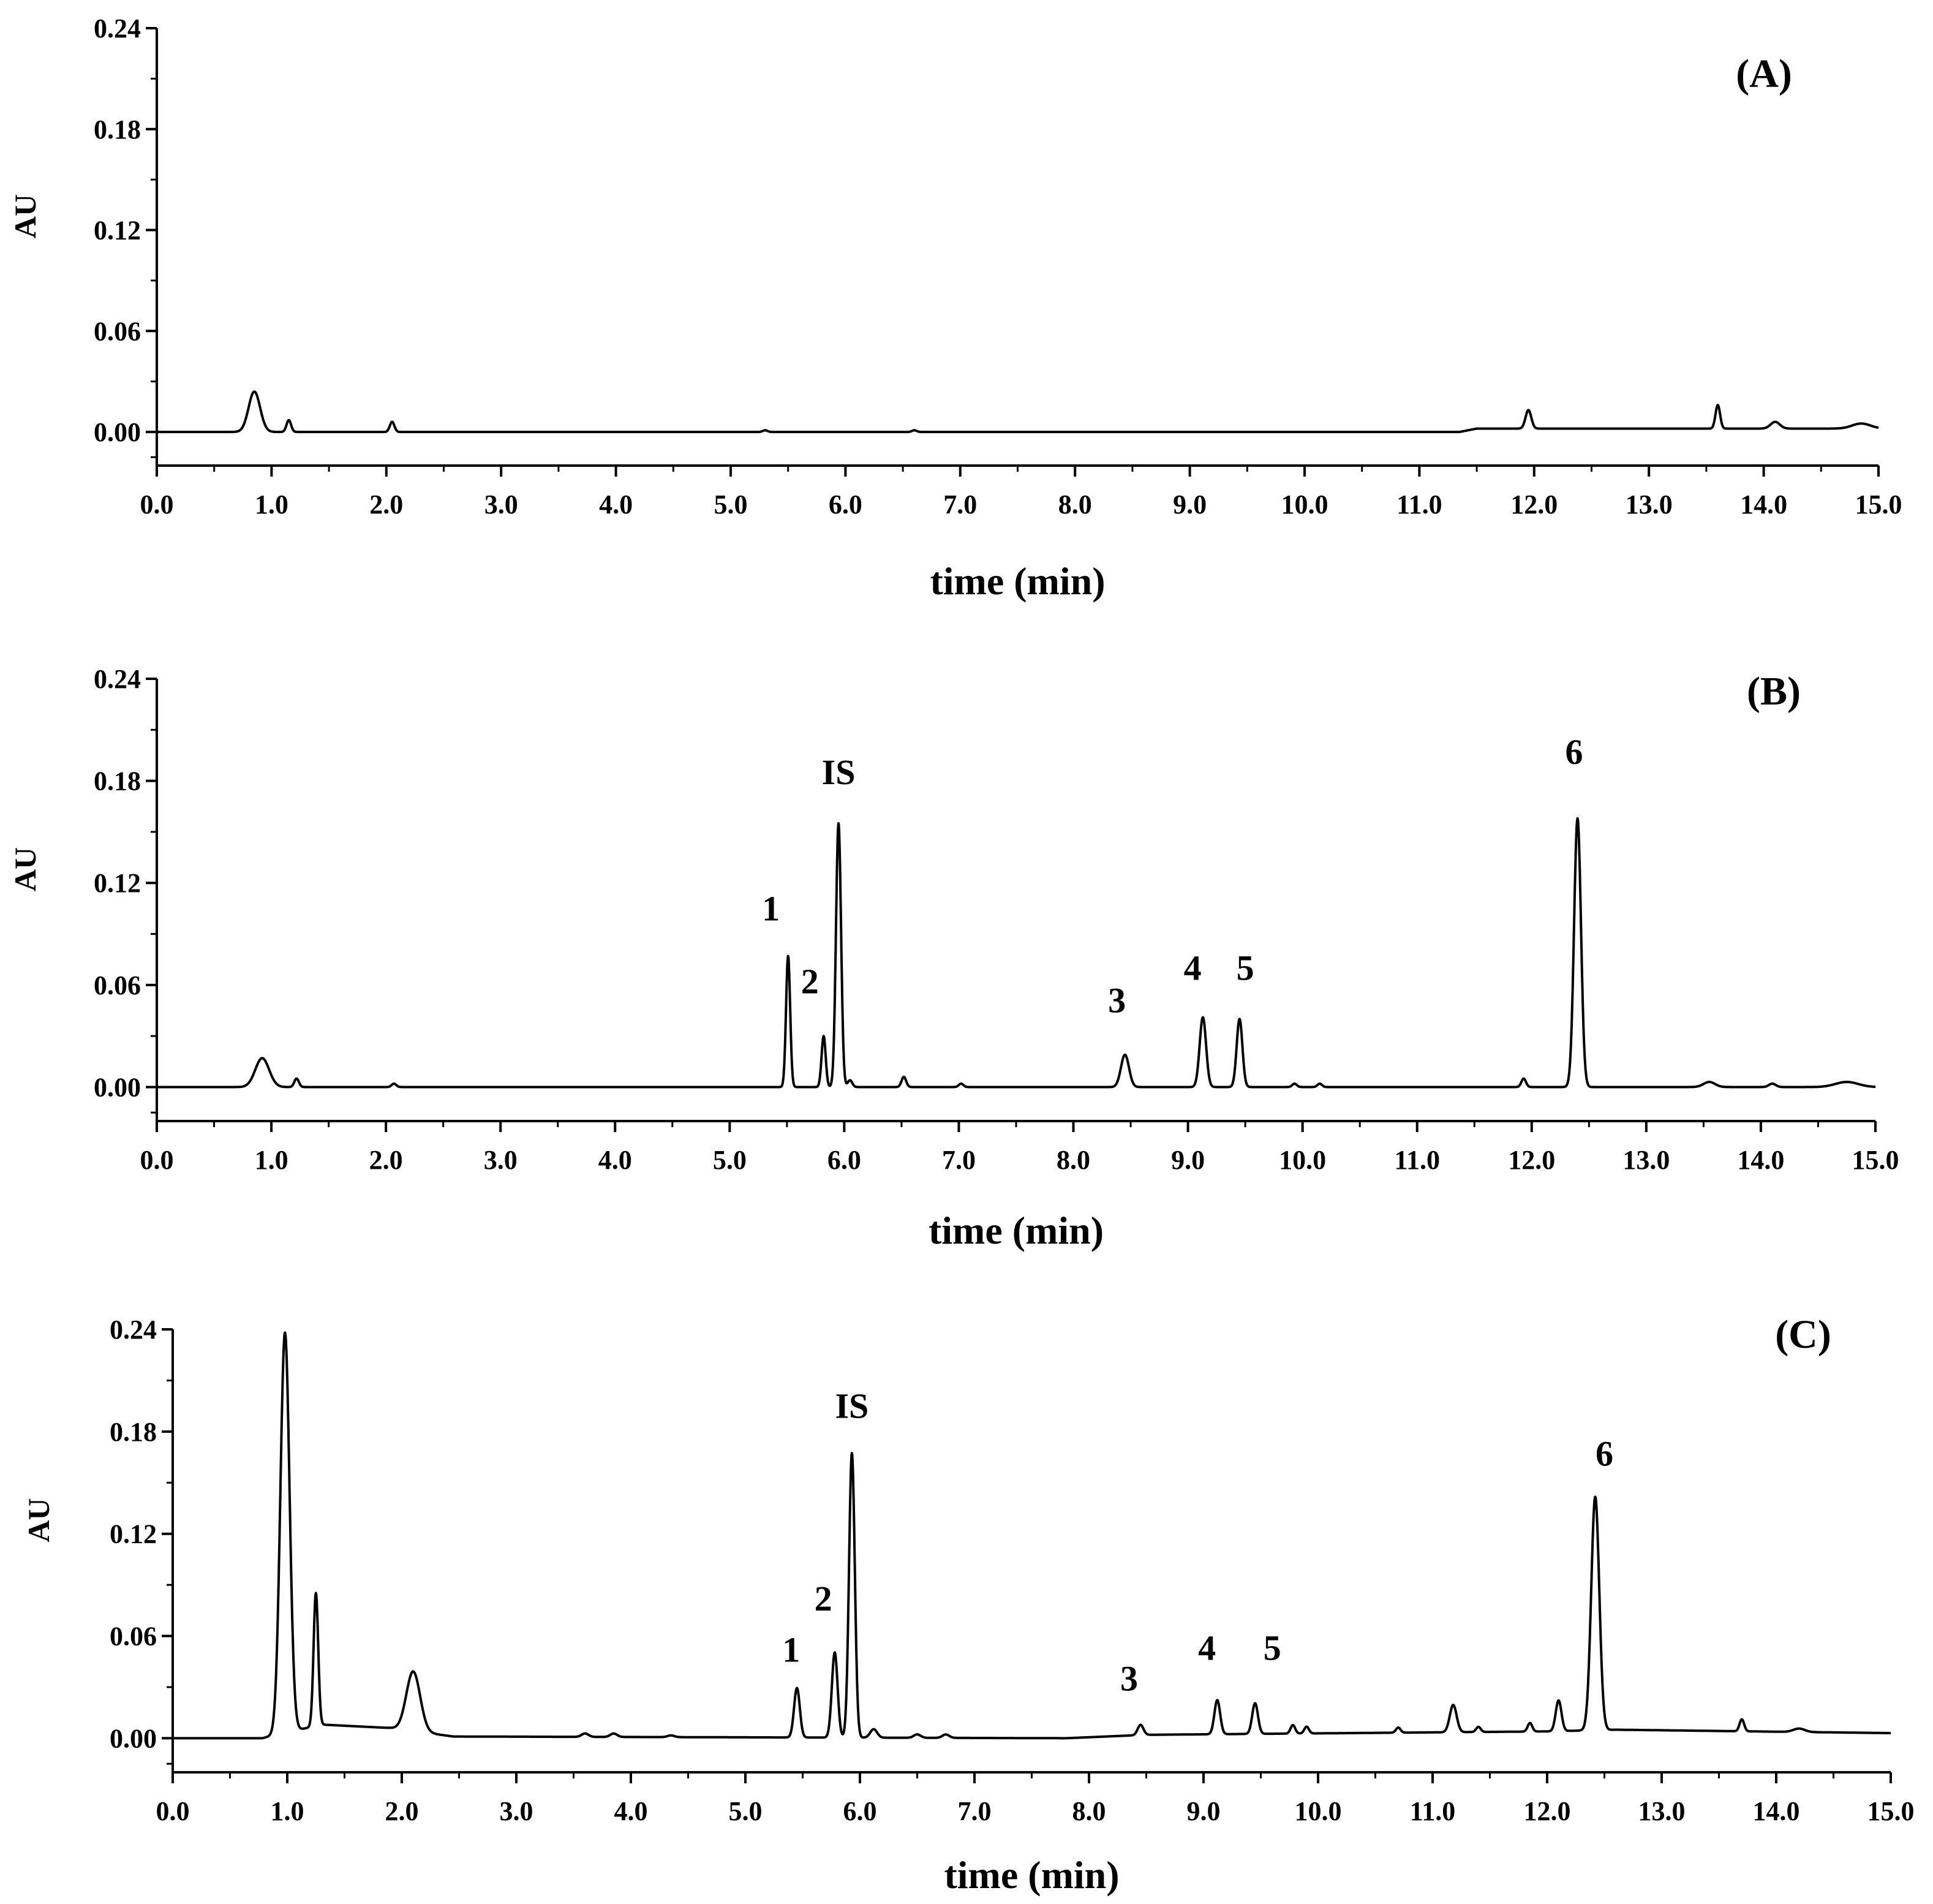 This screenshot has height=1904, width=1933. What do you see at coordinates (1774, 691) in the screenshot?
I see `panel-label: (B)` at bounding box center [1774, 691].